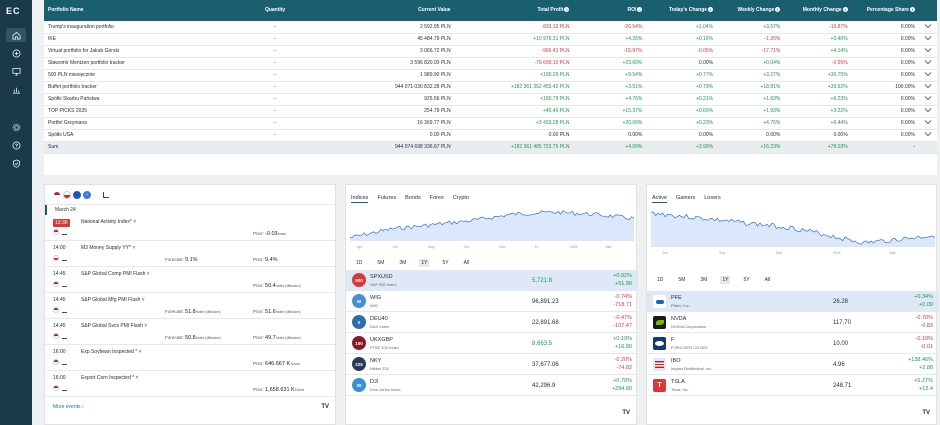  What do you see at coordinates (793, 322) in the screenshot?
I see `quote-row: NVDA NVIDIA Corporation 117.70 -0.70% -0.83` at bounding box center [793, 322].